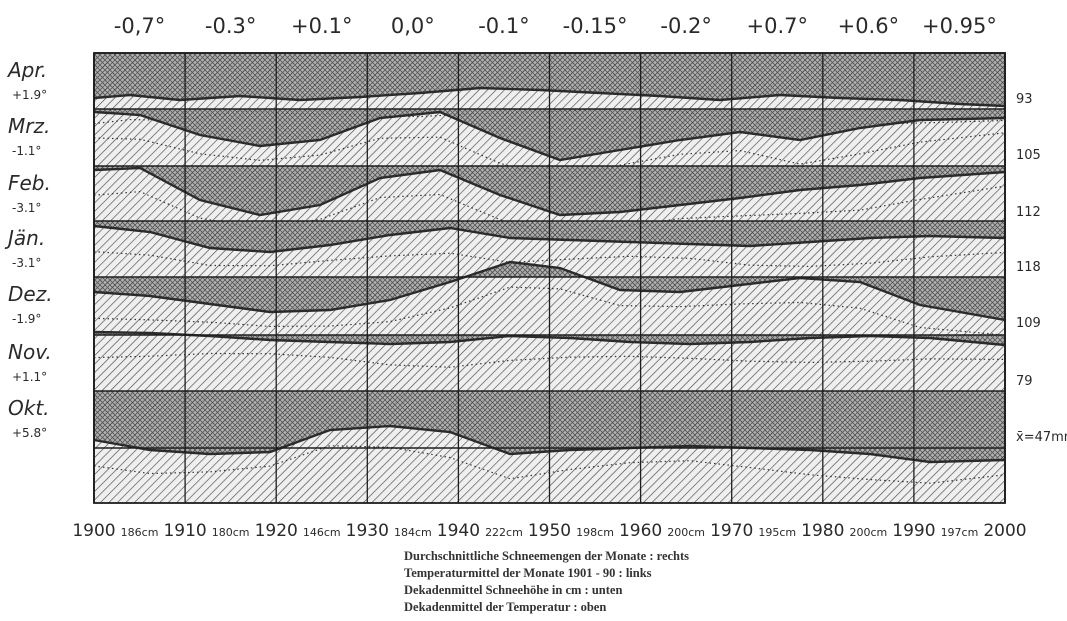 This screenshot has height=621, width=1067. What do you see at coordinates (503, 26) in the screenshot?
I see `decade-temp-label: -0.1°` at bounding box center [503, 26].